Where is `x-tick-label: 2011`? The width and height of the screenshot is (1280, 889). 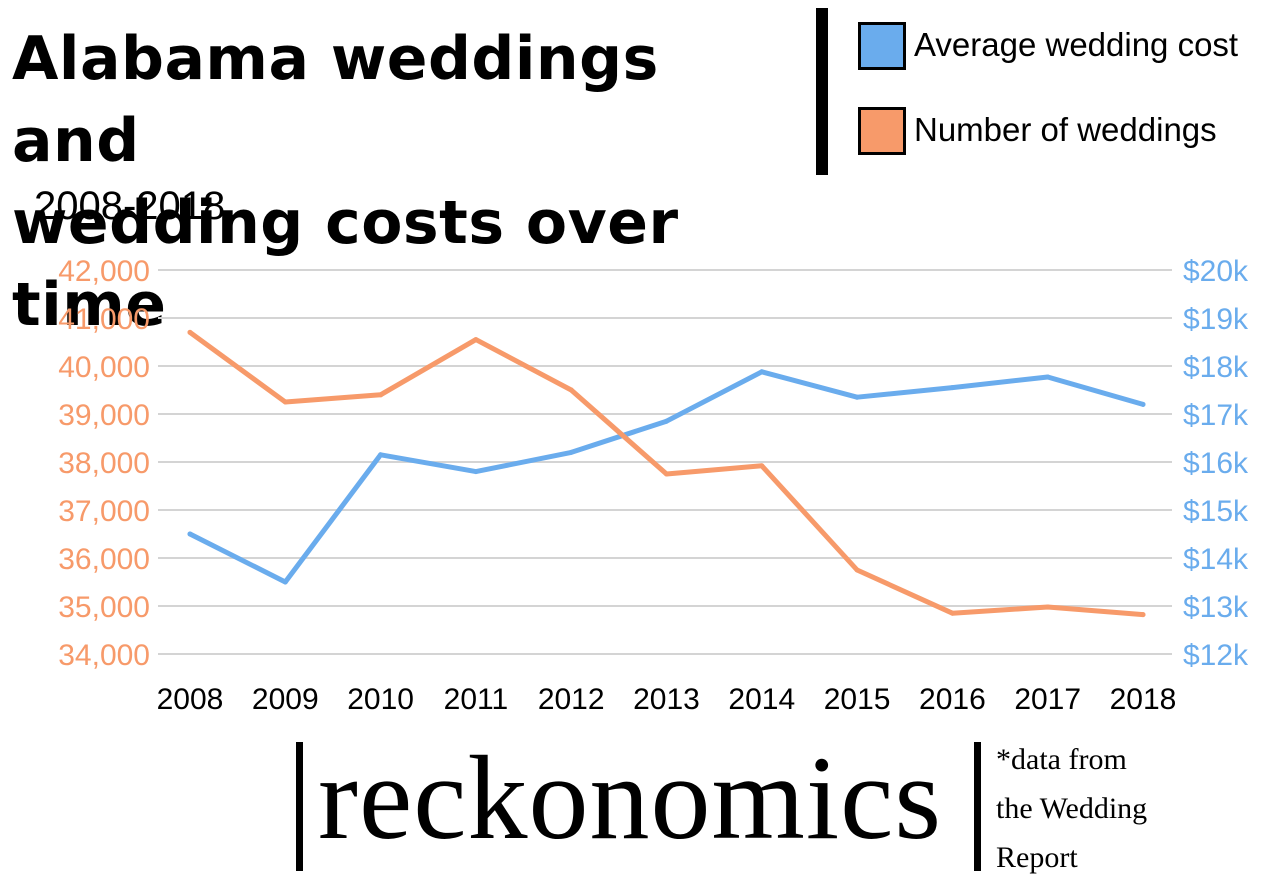 x-tick-label: 2011 is located at coordinates (476, 699).